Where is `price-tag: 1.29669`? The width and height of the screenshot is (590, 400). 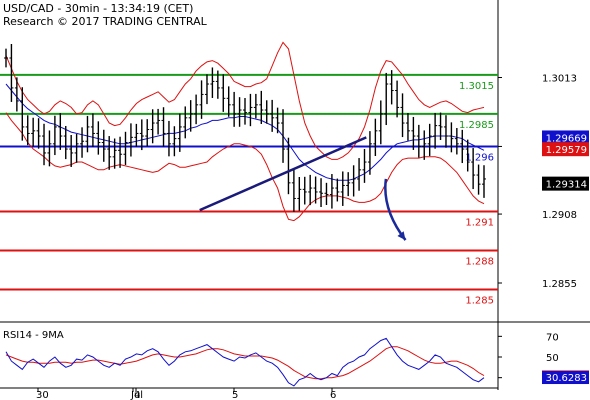 price-tag: 1.29669 is located at coordinates (565, 137).